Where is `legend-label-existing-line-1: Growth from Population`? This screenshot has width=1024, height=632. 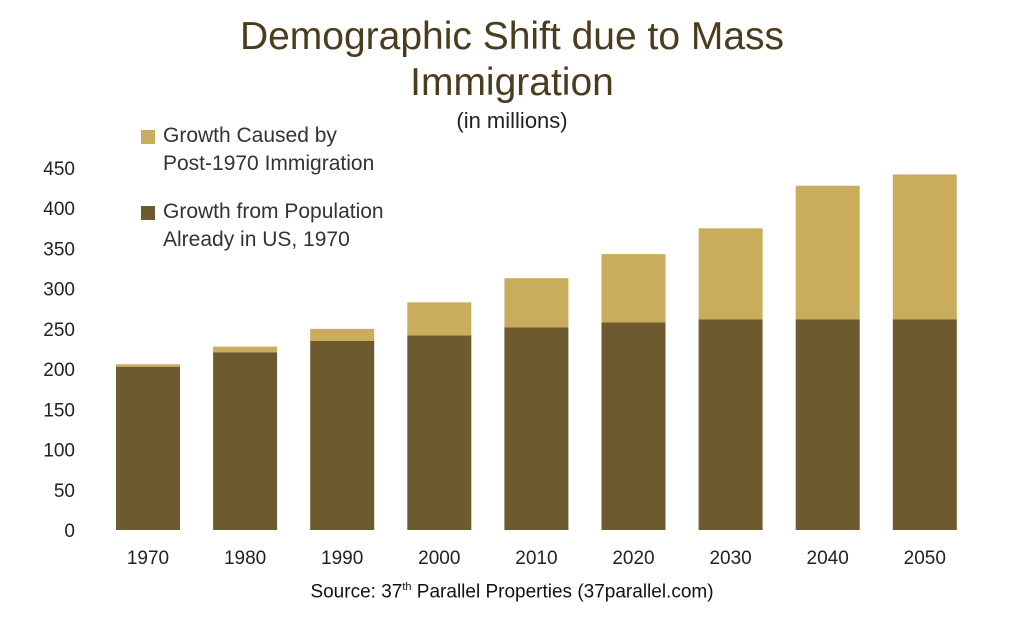
legend-label-existing-line-1: Growth from Population is located at coordinates (273, 211).